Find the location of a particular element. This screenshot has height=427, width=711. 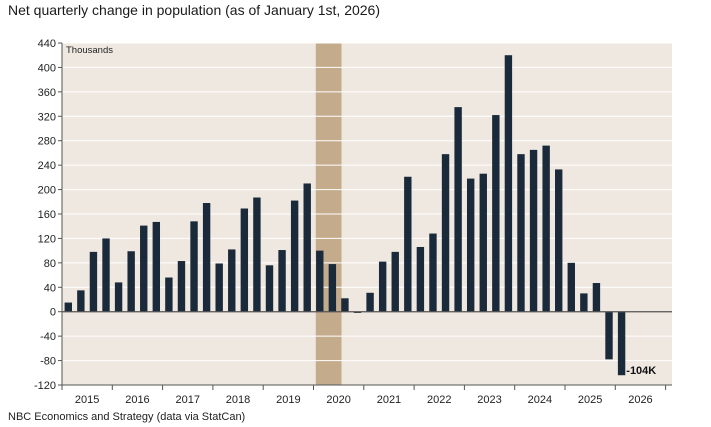

x-tick-label: 2016 is located at coordinates (137, 400).